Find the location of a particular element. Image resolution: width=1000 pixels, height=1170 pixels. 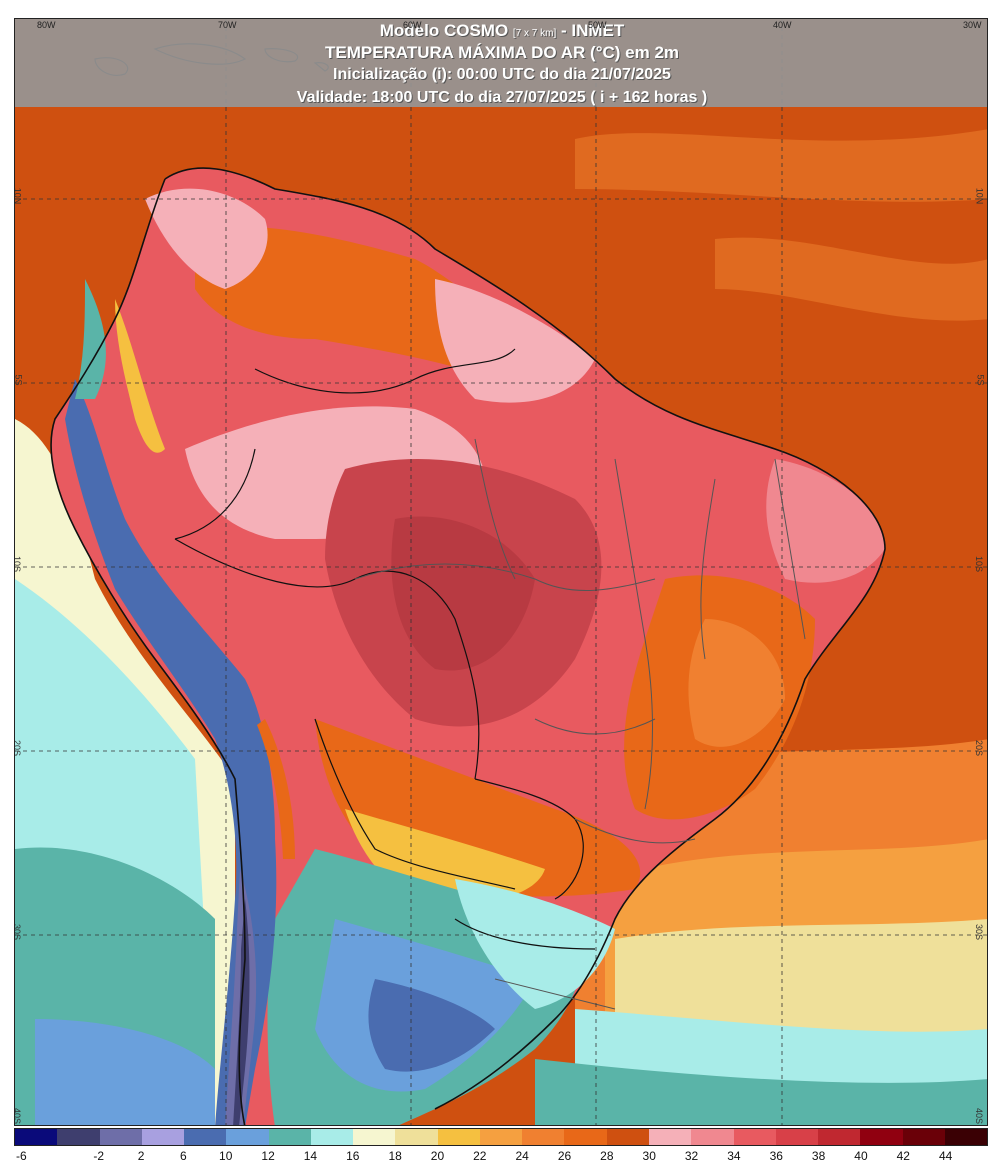

legend-label: 6 is located at coordinates (183, 1156).